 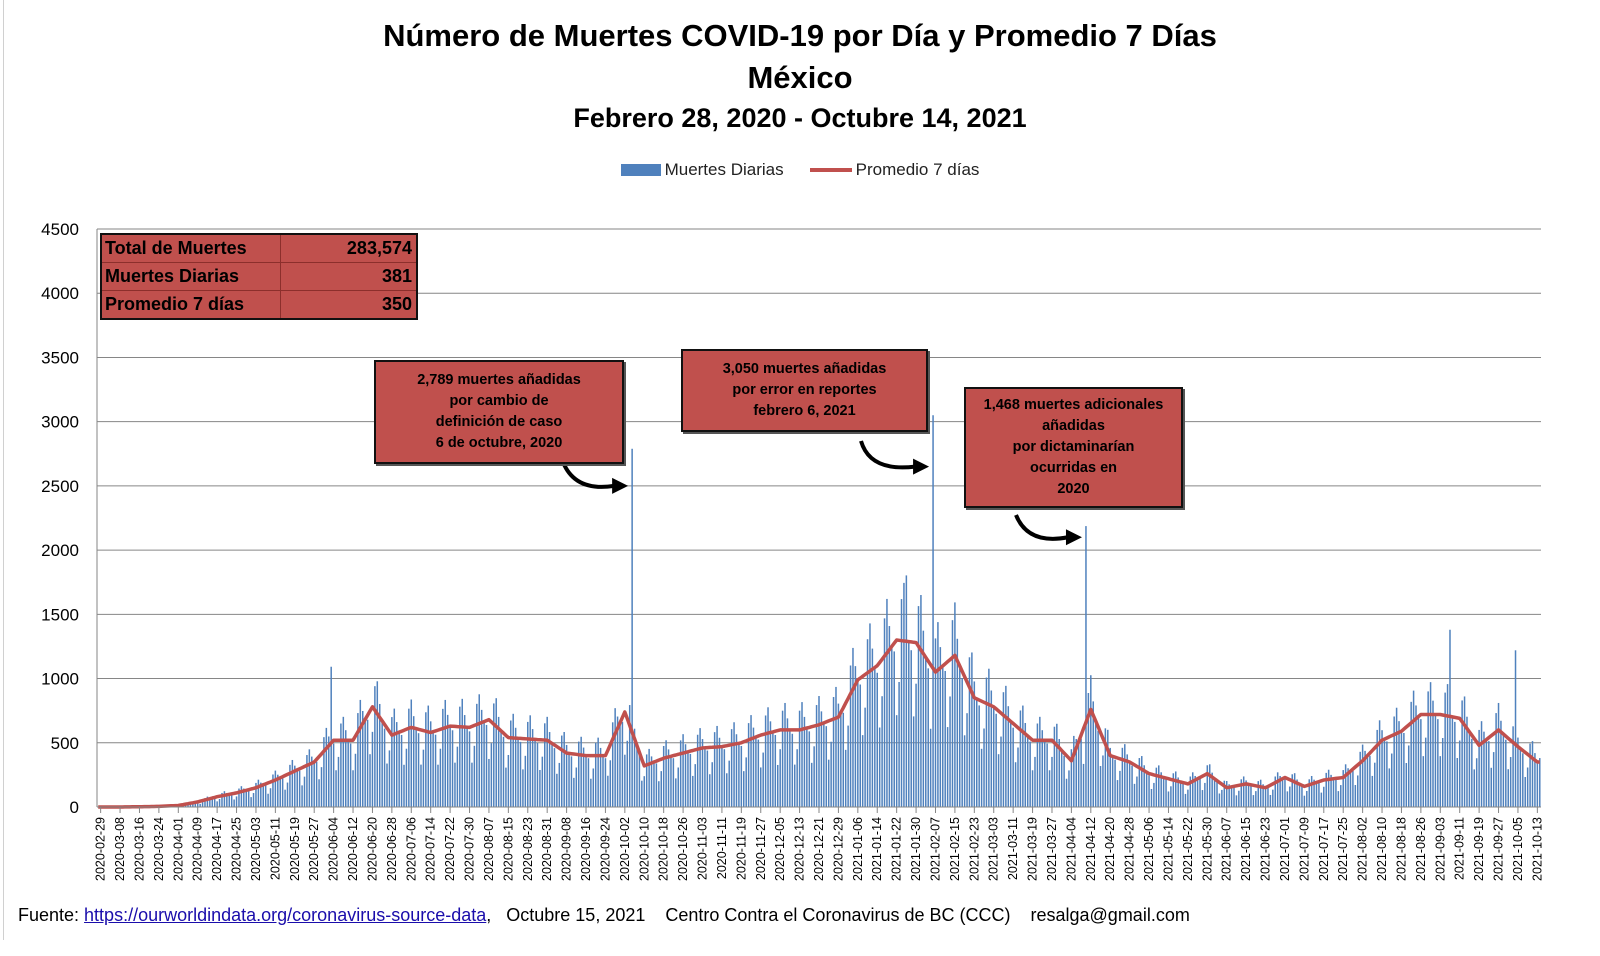 What do you see at coordinates (1499, 849) in the screenshot?
I see `x-tick-label: 2021-09-27` at bounding box center [1499, 849].